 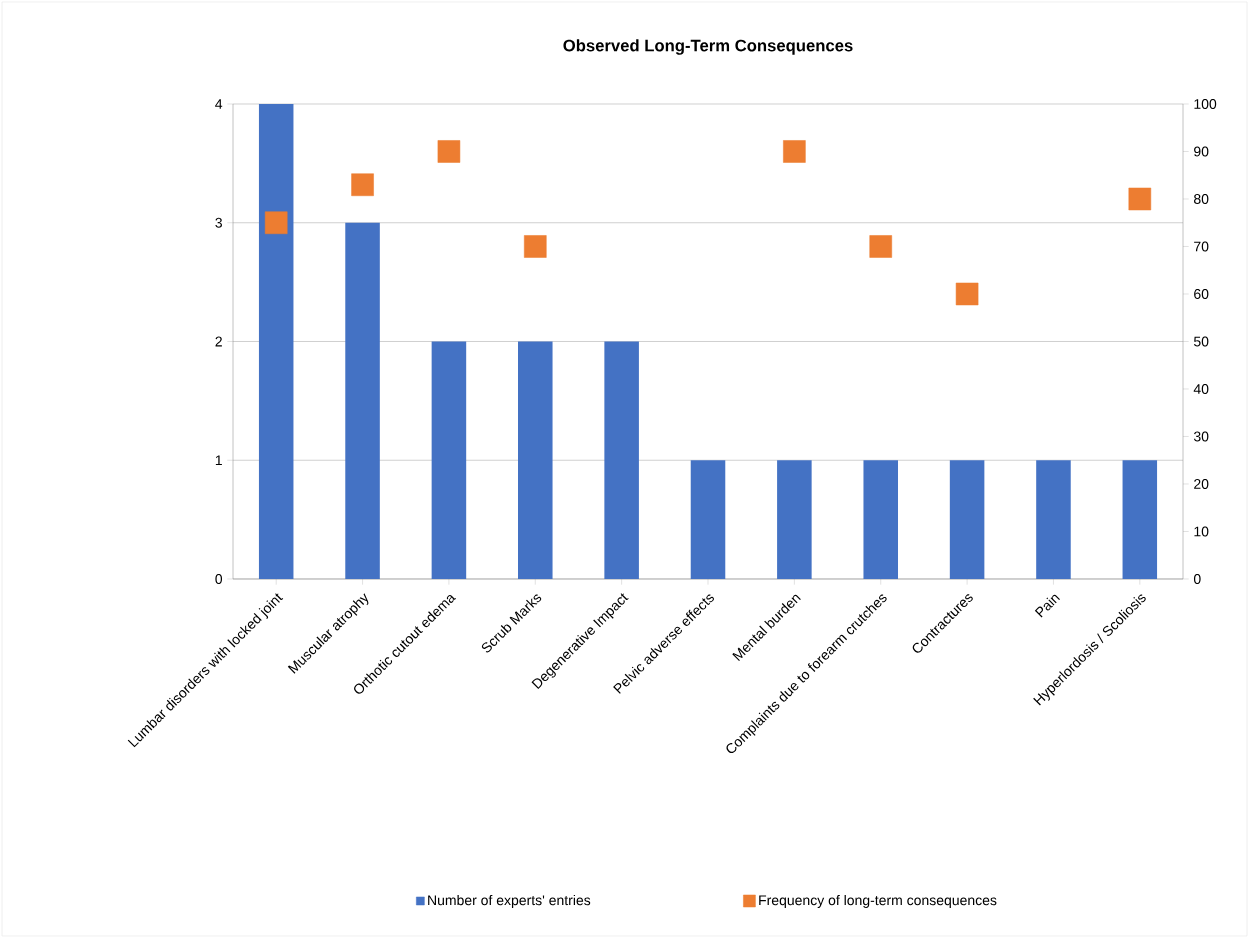 What do you see at coordinates (1197, 579) in the screenshot?
I see `y2-tick-label: 0` at bounding box center [1197, 579].